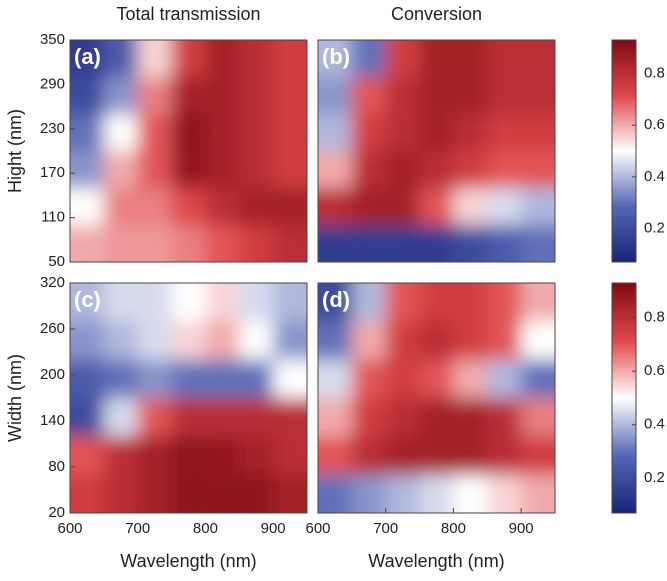 This screenshot has height=581, width=667. What do you see at coordinates (137, 528) in the screenshot?
I see `x-tick-label: 700` at bounding box center [137, 528].